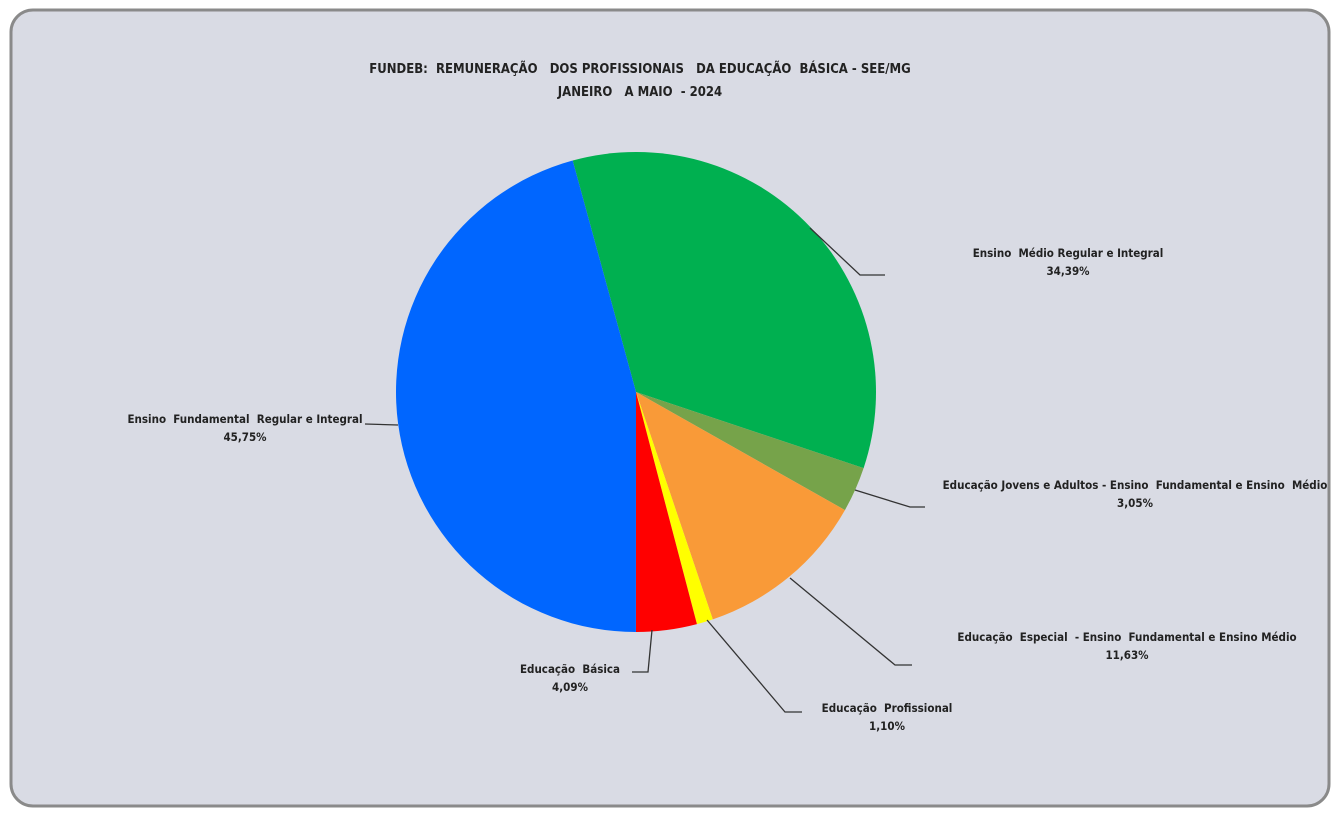  What do you see at coordinates (640, 92) in the screenshot?
I see `chart-subtitle: JANEIRO A MAIO - 2024` at bounding box center [640, 92].